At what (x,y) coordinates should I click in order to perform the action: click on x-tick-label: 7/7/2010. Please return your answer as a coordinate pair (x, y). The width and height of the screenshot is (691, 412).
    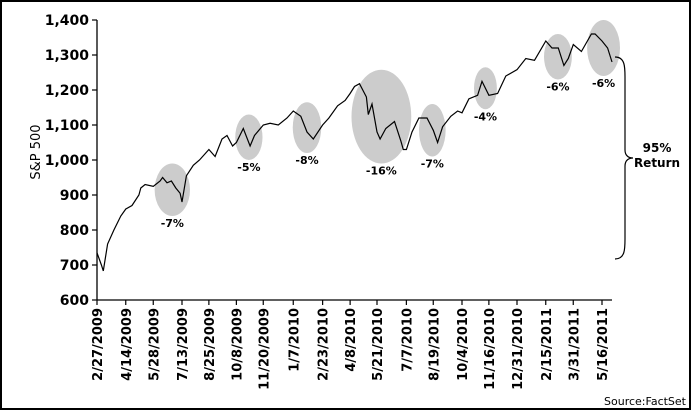
    Looking at the image, I should click on (407, 340).